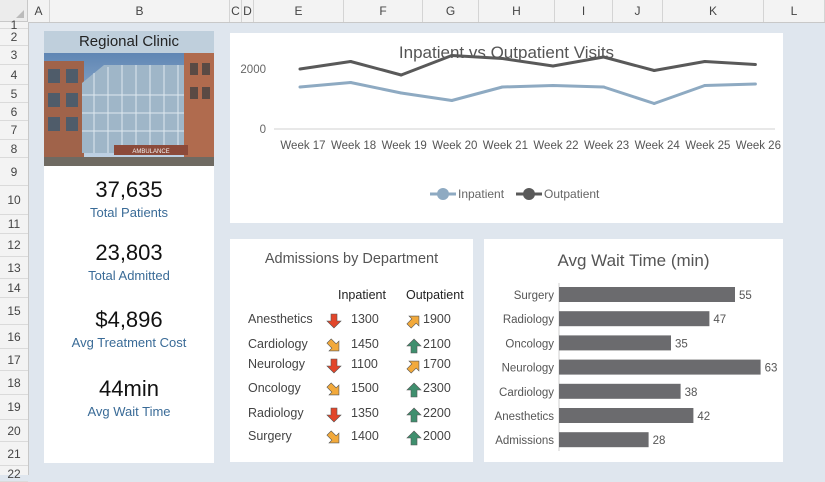  What do you see at coordinates (276, 364) in the screenshot?
I see `department-name: Neurology` at bounding box center [276, 364].